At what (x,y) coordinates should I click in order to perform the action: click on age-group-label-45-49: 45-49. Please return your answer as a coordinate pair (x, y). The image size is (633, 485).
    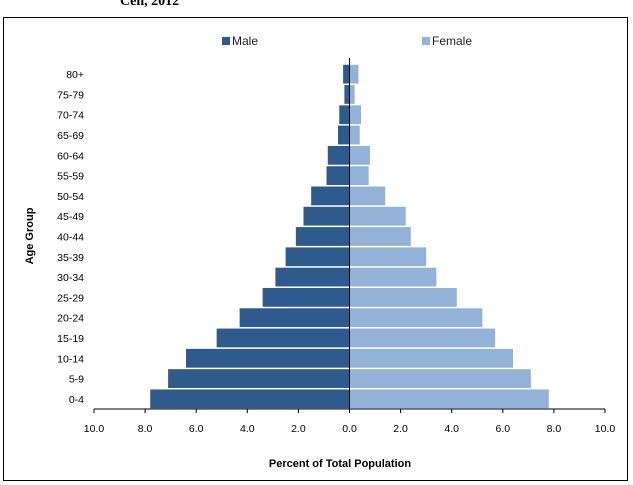
    Looking at the image, I should click on (70, 217).